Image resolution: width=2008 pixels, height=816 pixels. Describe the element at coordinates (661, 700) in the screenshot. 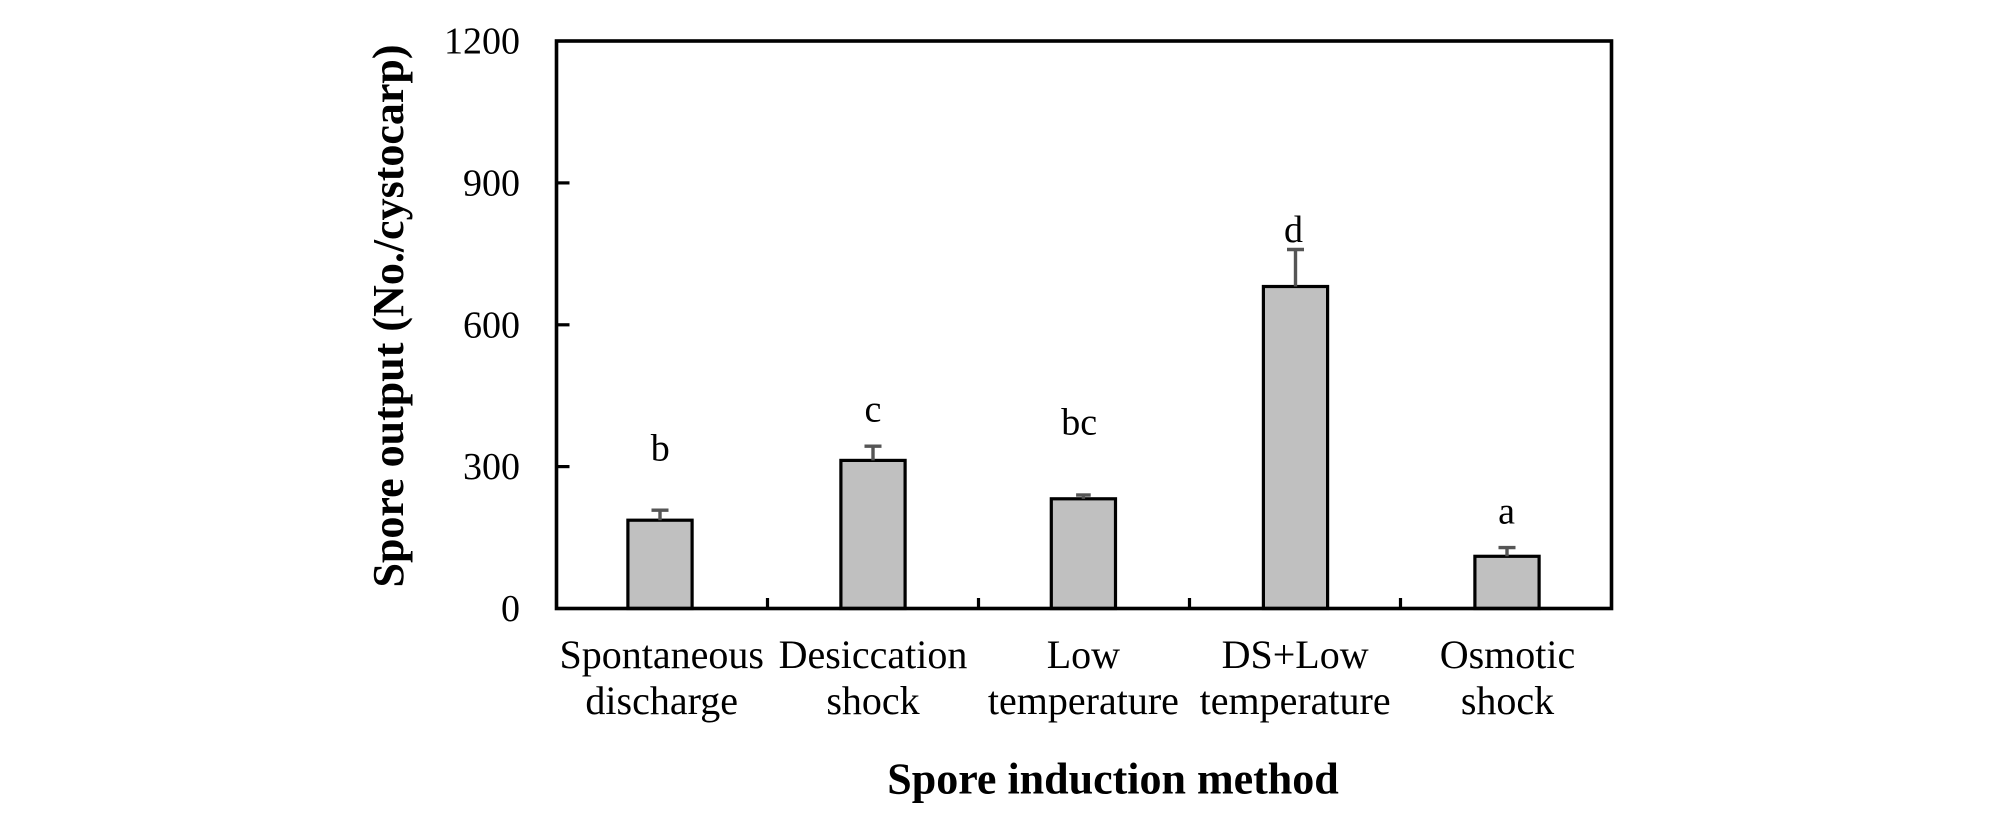

I see `svg-text: discharge` at that location.